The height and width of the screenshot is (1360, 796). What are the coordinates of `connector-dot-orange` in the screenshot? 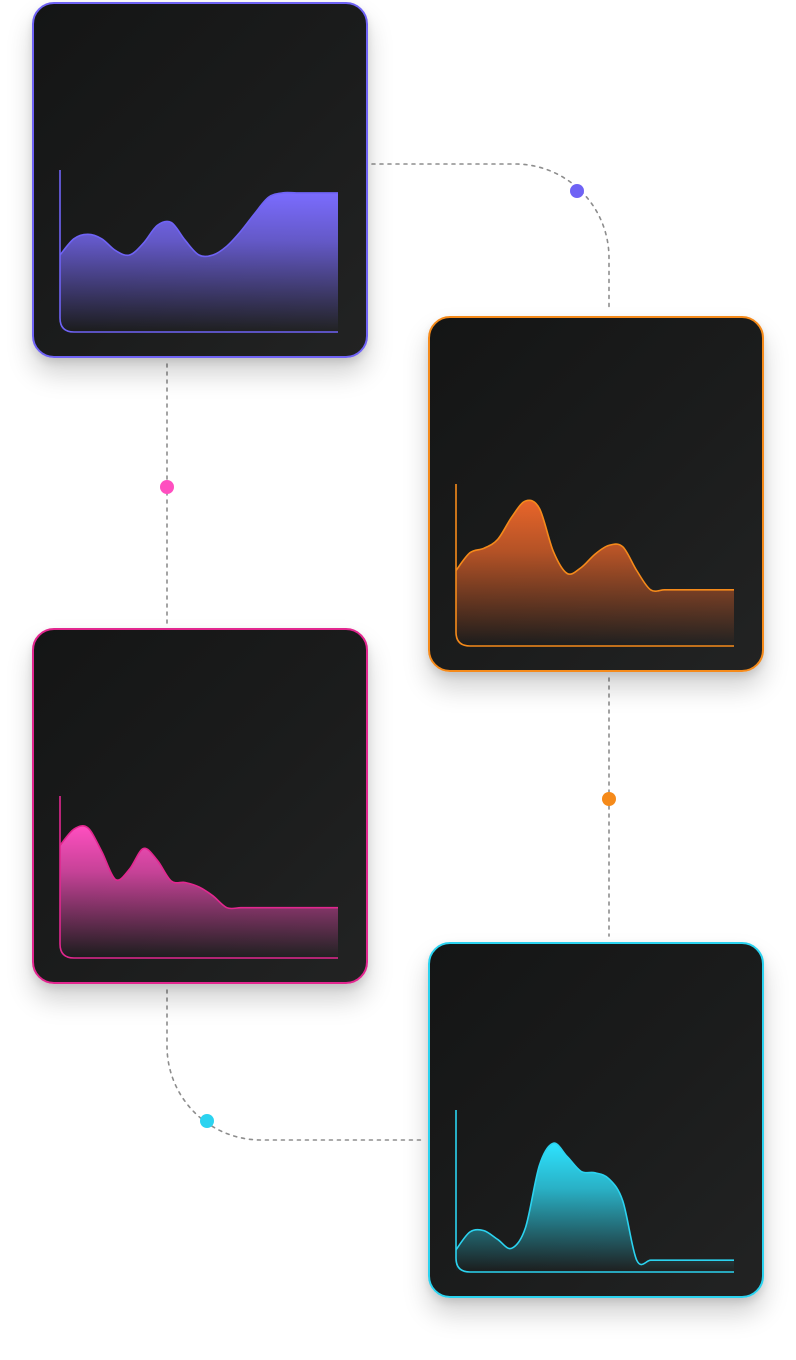 It's located at (609, 799).